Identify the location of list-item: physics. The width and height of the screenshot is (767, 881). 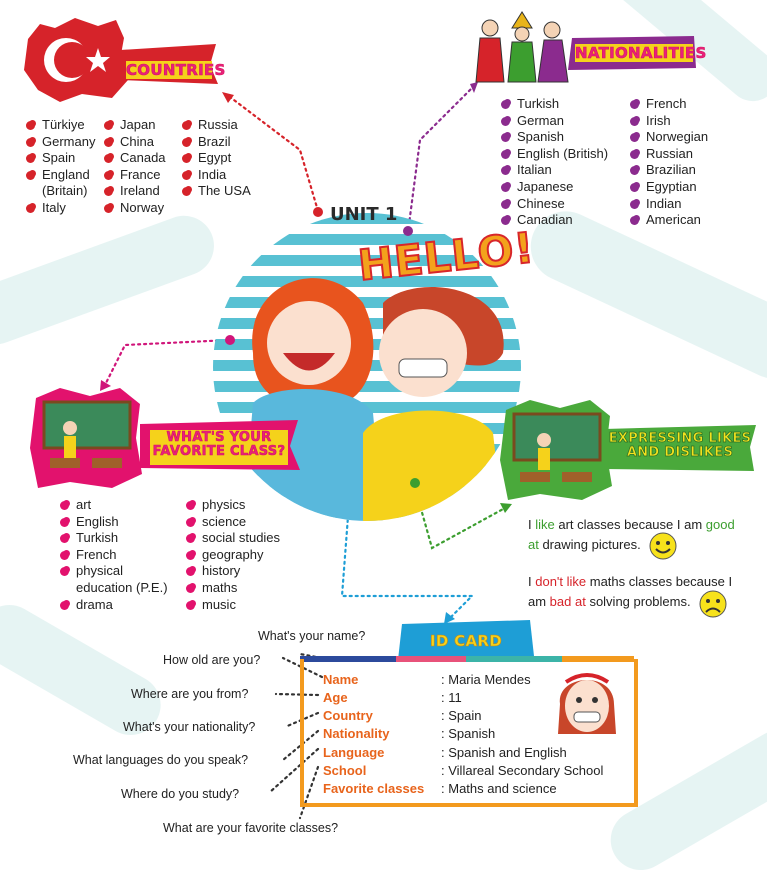
(241, 505).